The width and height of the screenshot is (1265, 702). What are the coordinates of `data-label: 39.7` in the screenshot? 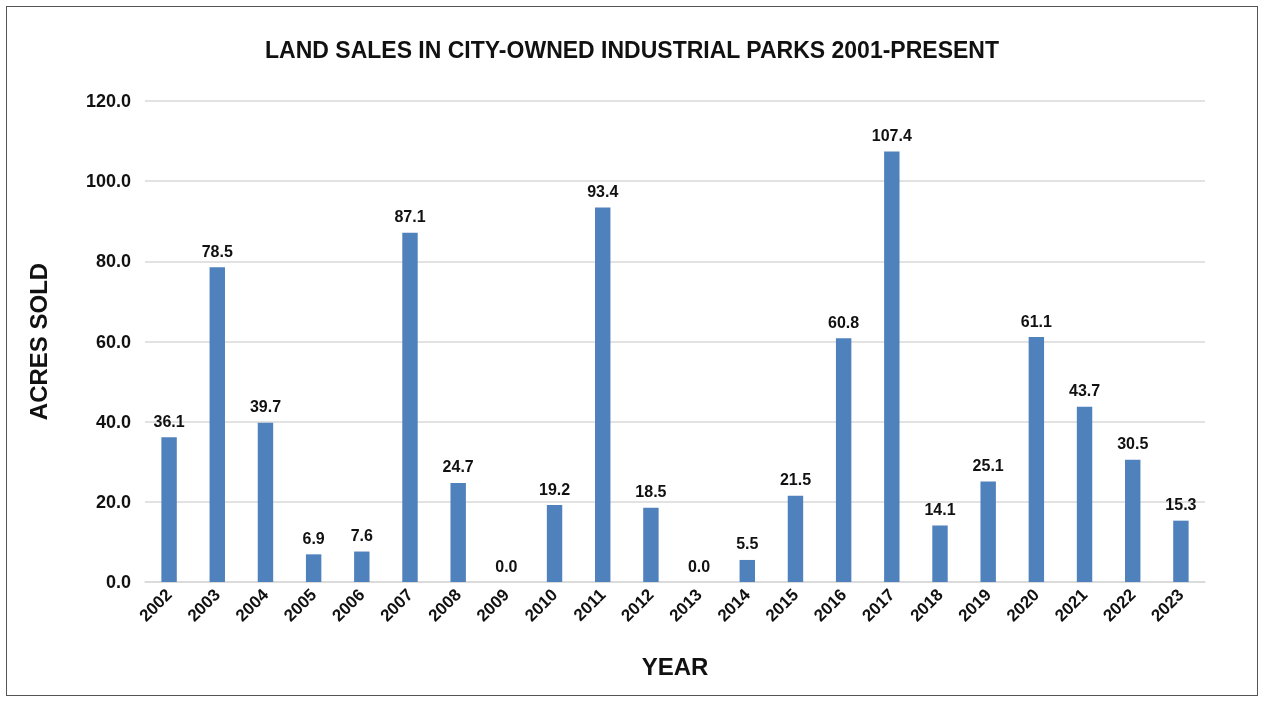 It's located at (265, 407).